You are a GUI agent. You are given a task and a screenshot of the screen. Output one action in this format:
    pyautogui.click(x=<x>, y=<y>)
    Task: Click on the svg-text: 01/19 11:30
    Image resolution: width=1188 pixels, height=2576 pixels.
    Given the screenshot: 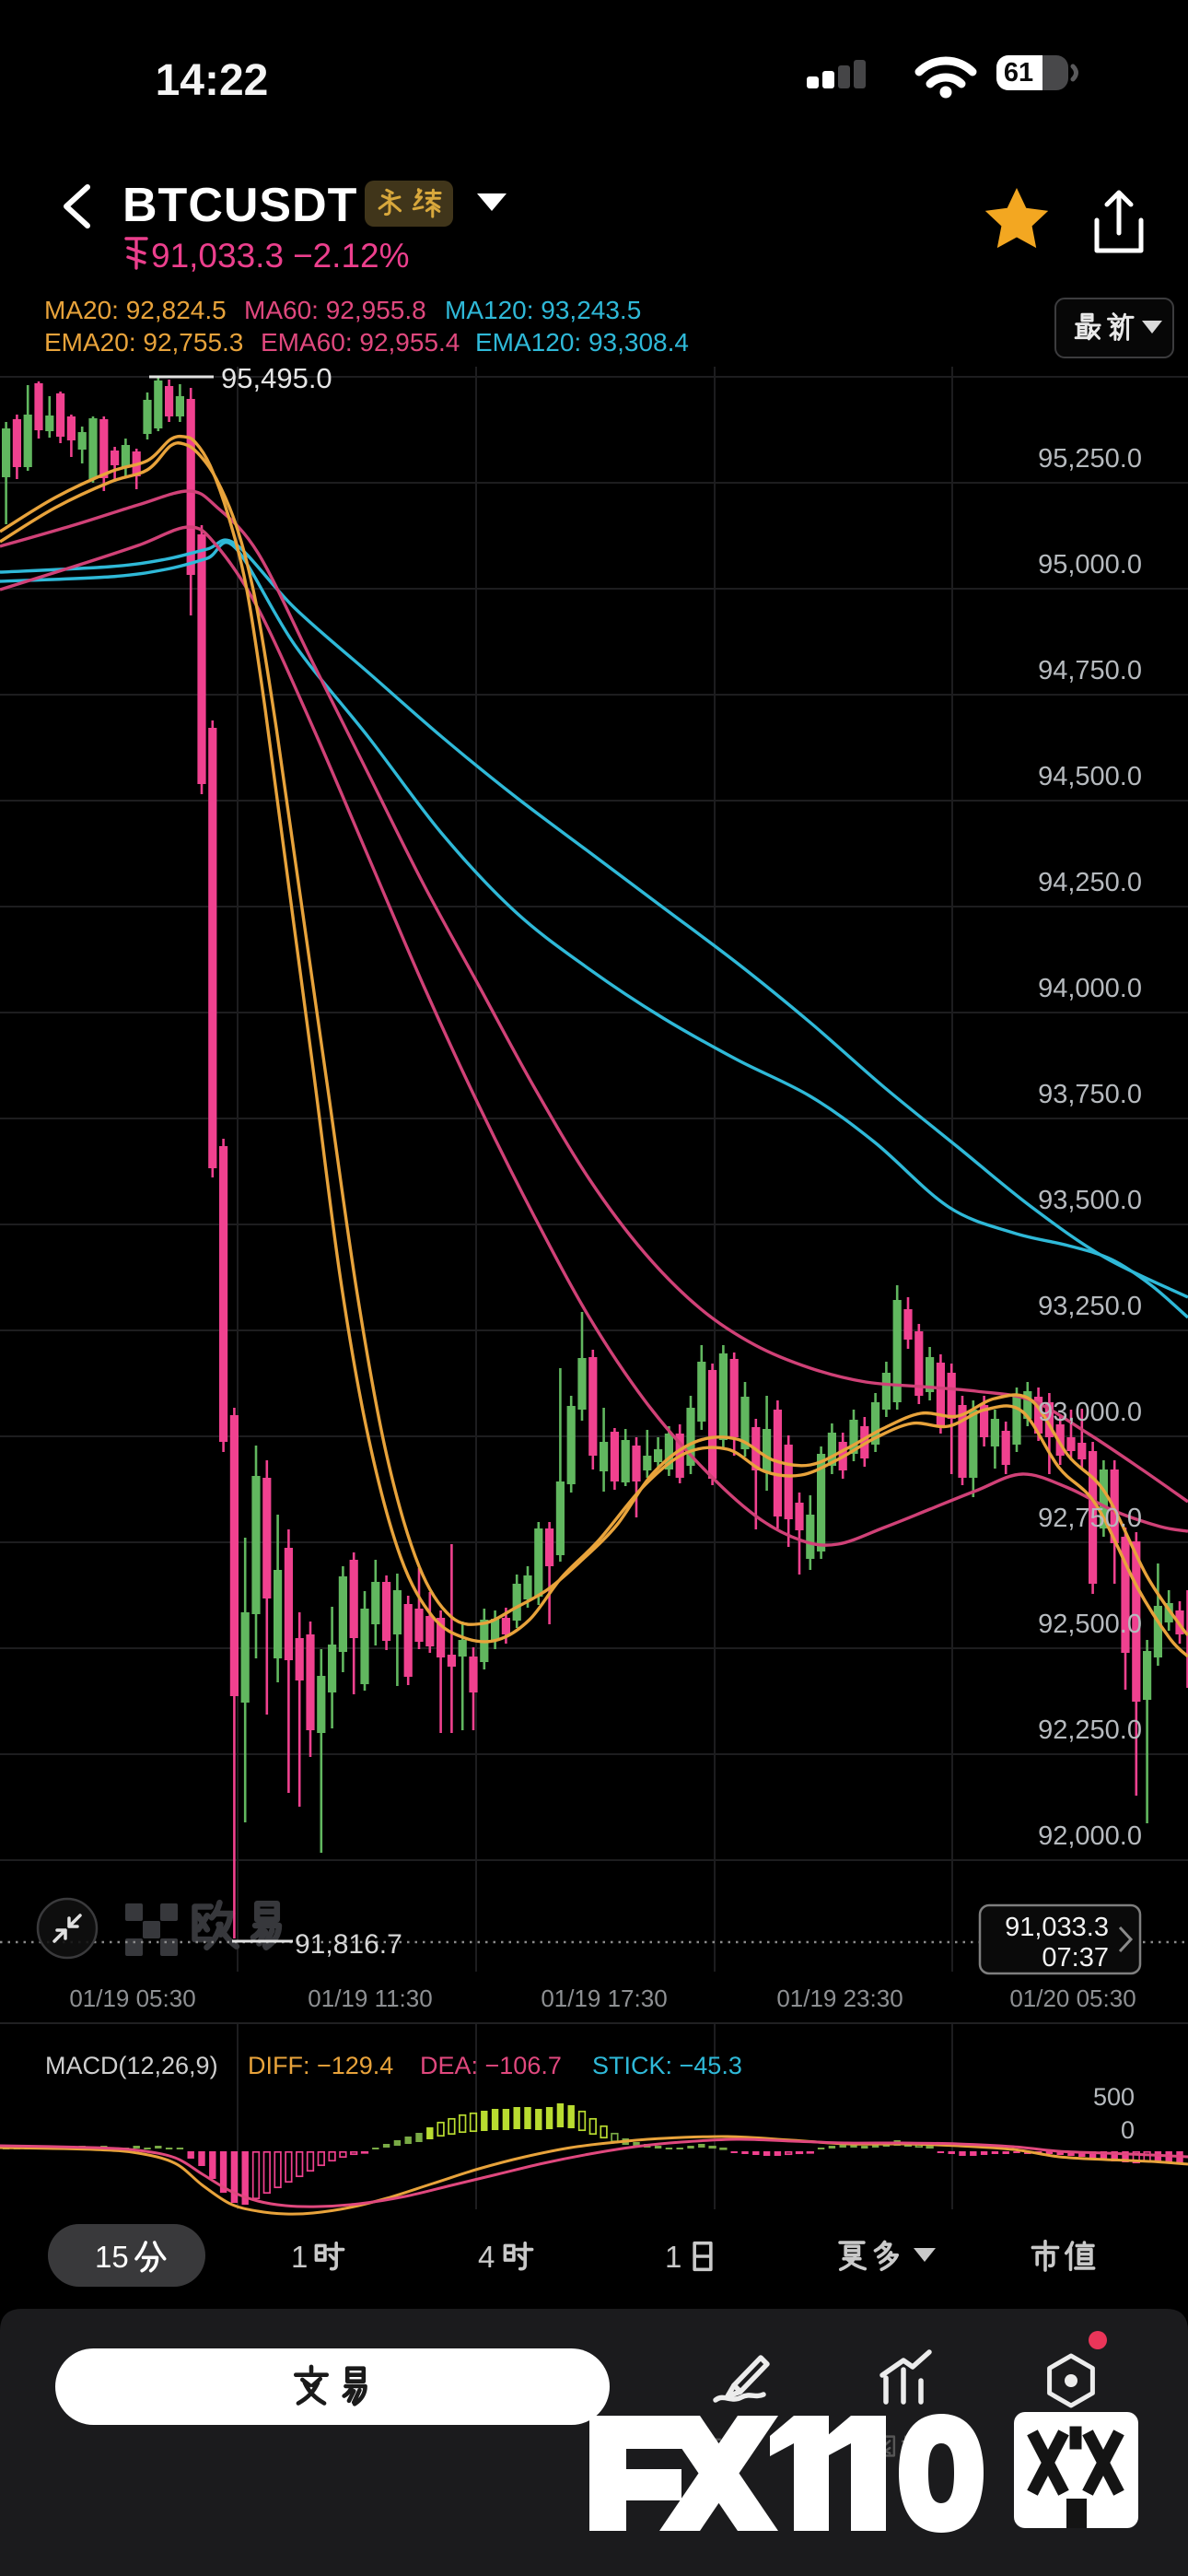 What is the action you would take?
    pyautogui.click(x=370, y=1999)
    